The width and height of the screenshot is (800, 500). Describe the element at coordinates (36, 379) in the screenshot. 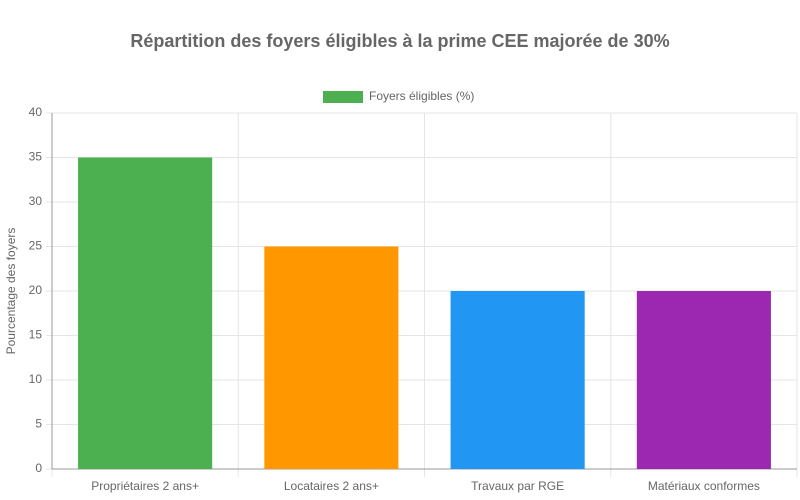

I see `y-tick-label: 10` at that location.